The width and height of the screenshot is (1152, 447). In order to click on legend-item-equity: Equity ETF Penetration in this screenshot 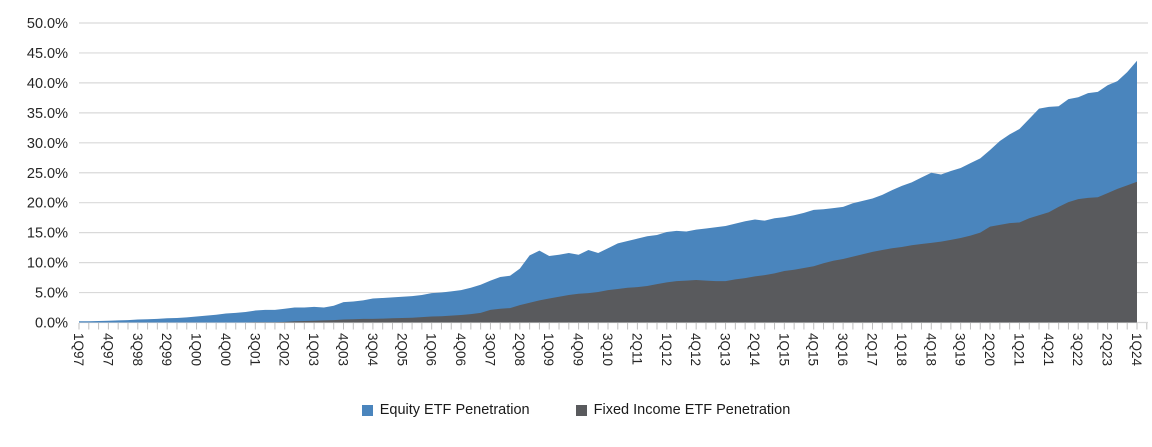, I will do `click(445, 410)`.